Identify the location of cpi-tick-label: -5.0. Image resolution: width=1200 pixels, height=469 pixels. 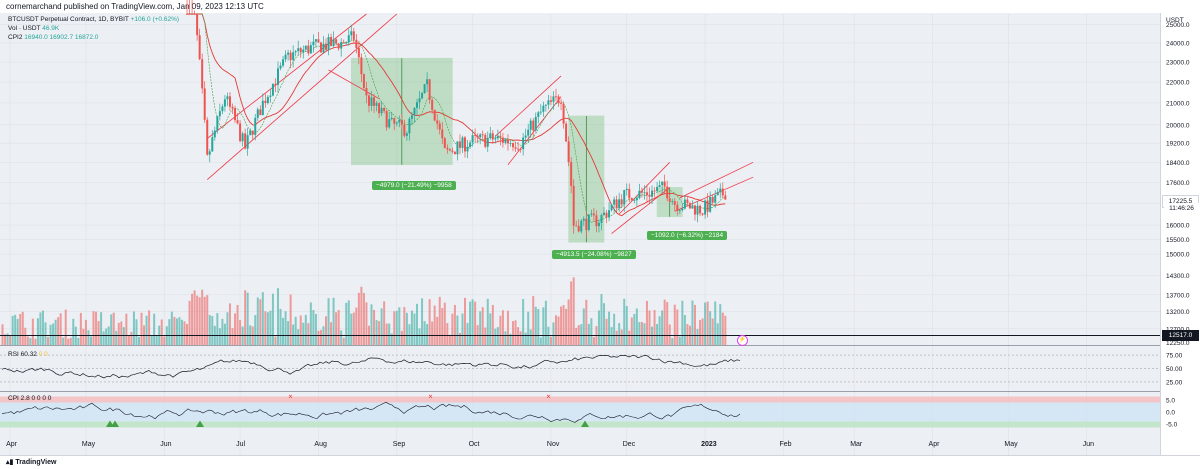
(1172, 424).